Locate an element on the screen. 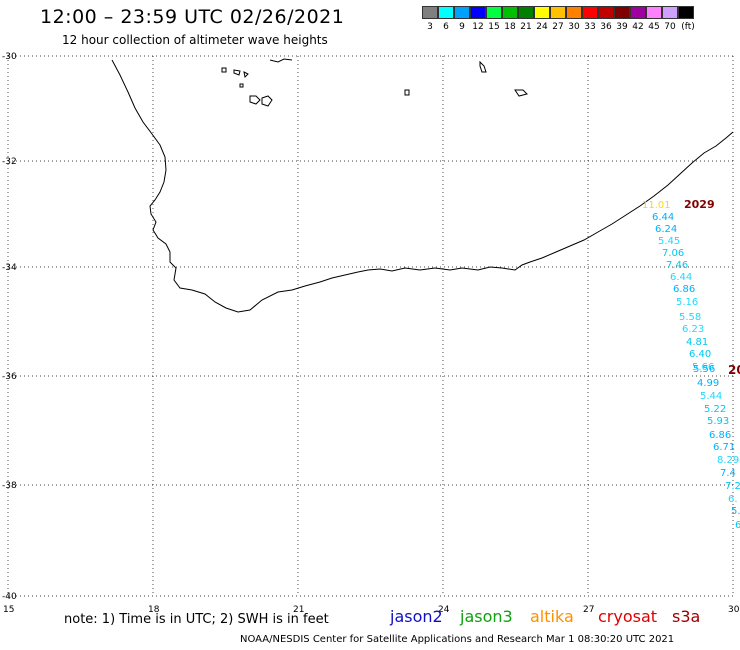 The image size is (740, 650). wave-height-reading: 6.24 is located at coordinates (666, 229).